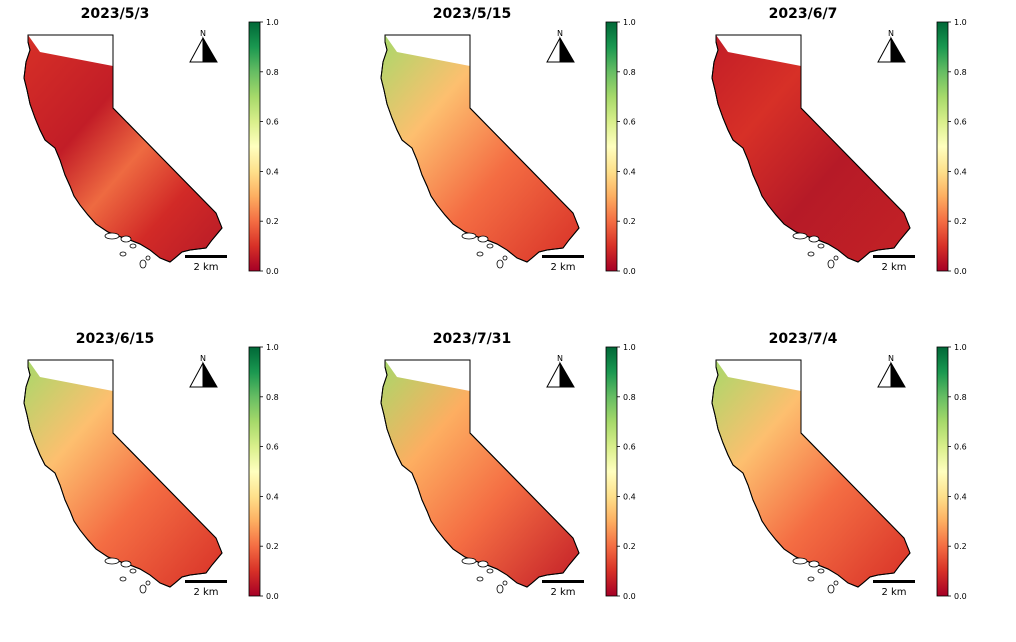 The height and width of the screenshot is (642, 1016). What do you see at coordinates (115, 339) in the screenshot?
I see `panel-title: 2023/6/15` at bounding box center [115, 339].